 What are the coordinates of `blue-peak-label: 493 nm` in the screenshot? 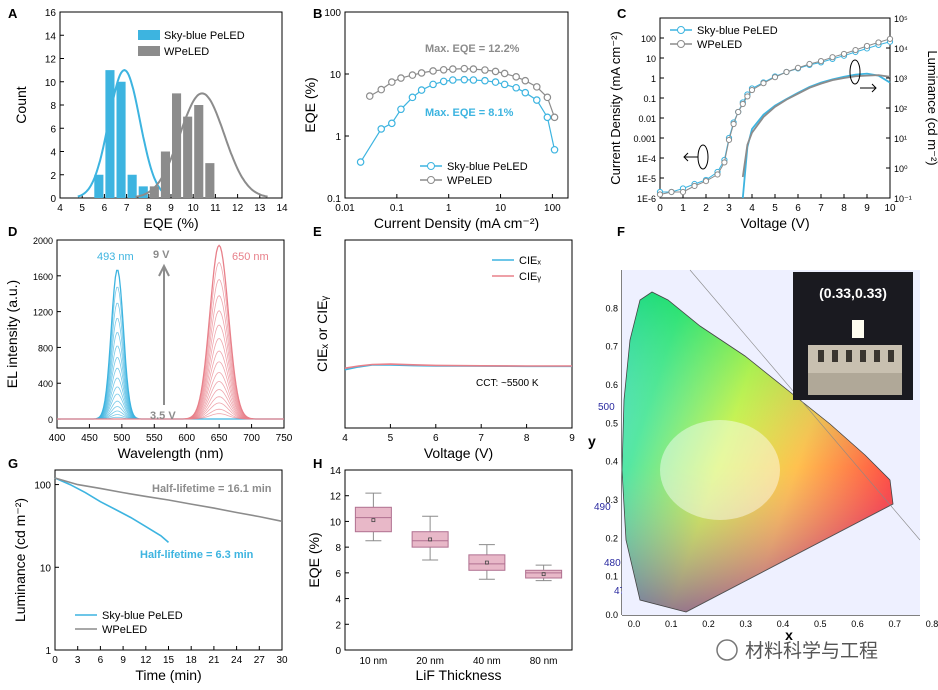 It's located at (115, 257).